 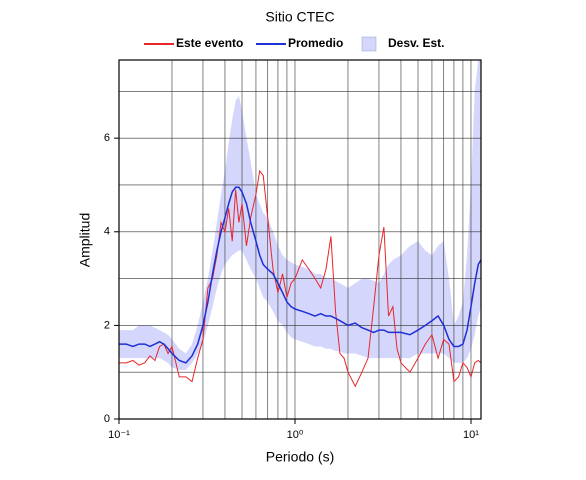 What do you see at coordinates (85, 240) in the screenshot?
I see `y-axis-label: Amplitud` at bounding box center [85, 240].